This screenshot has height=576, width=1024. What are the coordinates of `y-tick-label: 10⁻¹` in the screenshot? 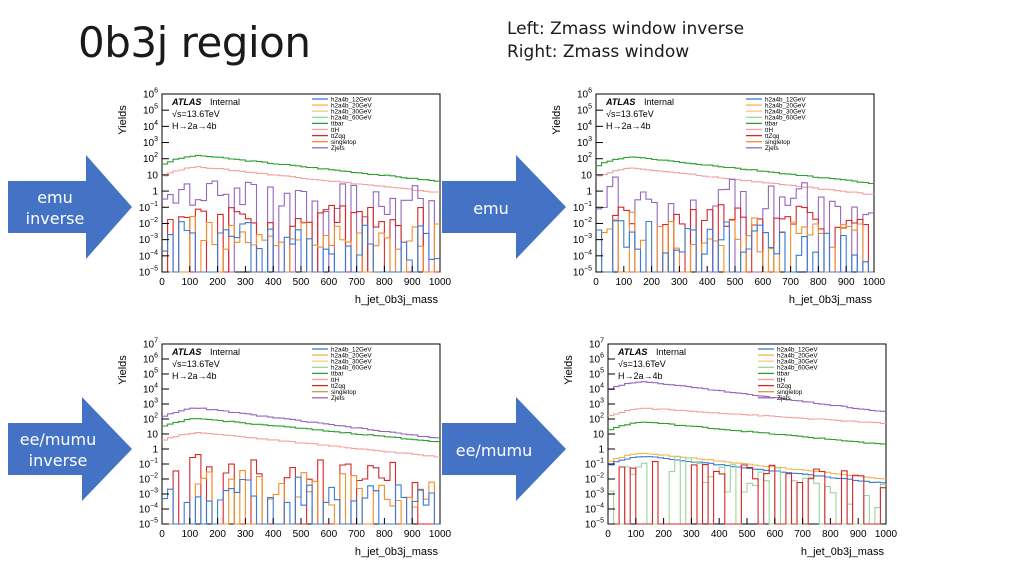 It's located at (148, 464).